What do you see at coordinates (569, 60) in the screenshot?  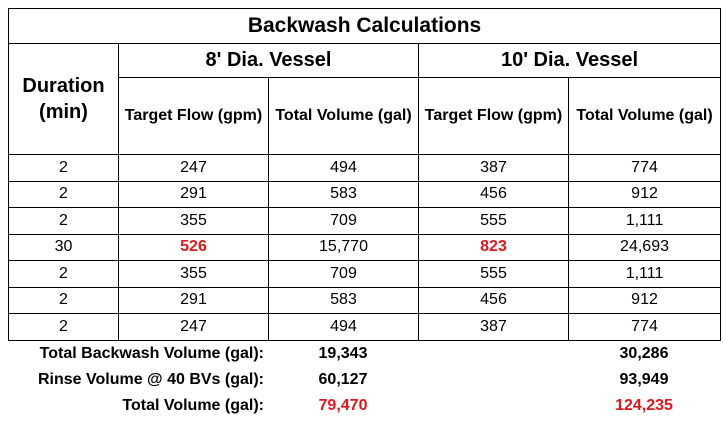 I see `group-header: 10' Dia. Vessel` at bounding box center [569, 60].